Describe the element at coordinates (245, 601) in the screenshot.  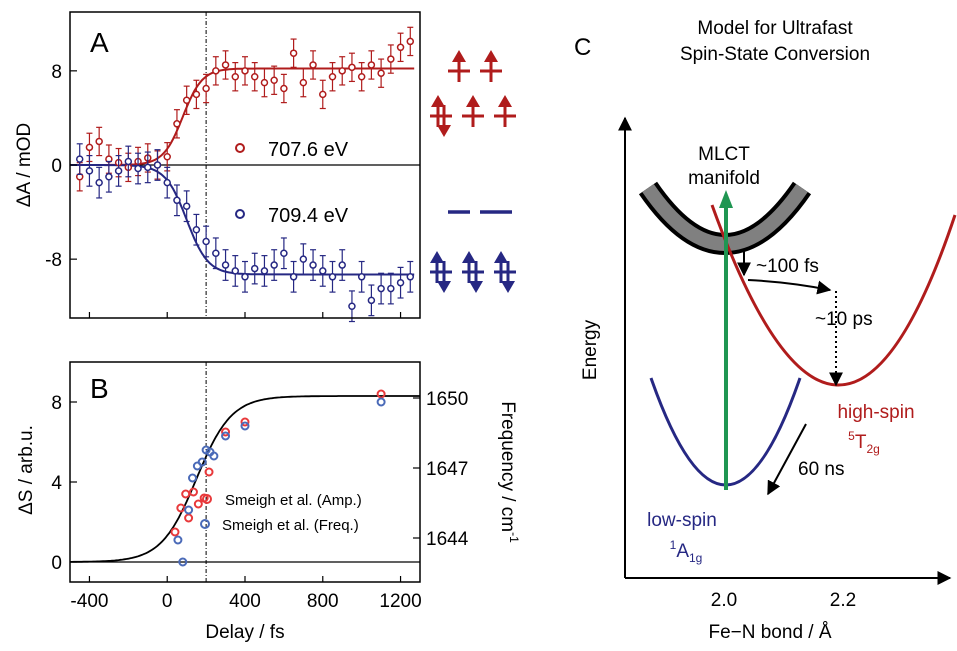
I see `panel-b-xtick-label: 400` at that location.